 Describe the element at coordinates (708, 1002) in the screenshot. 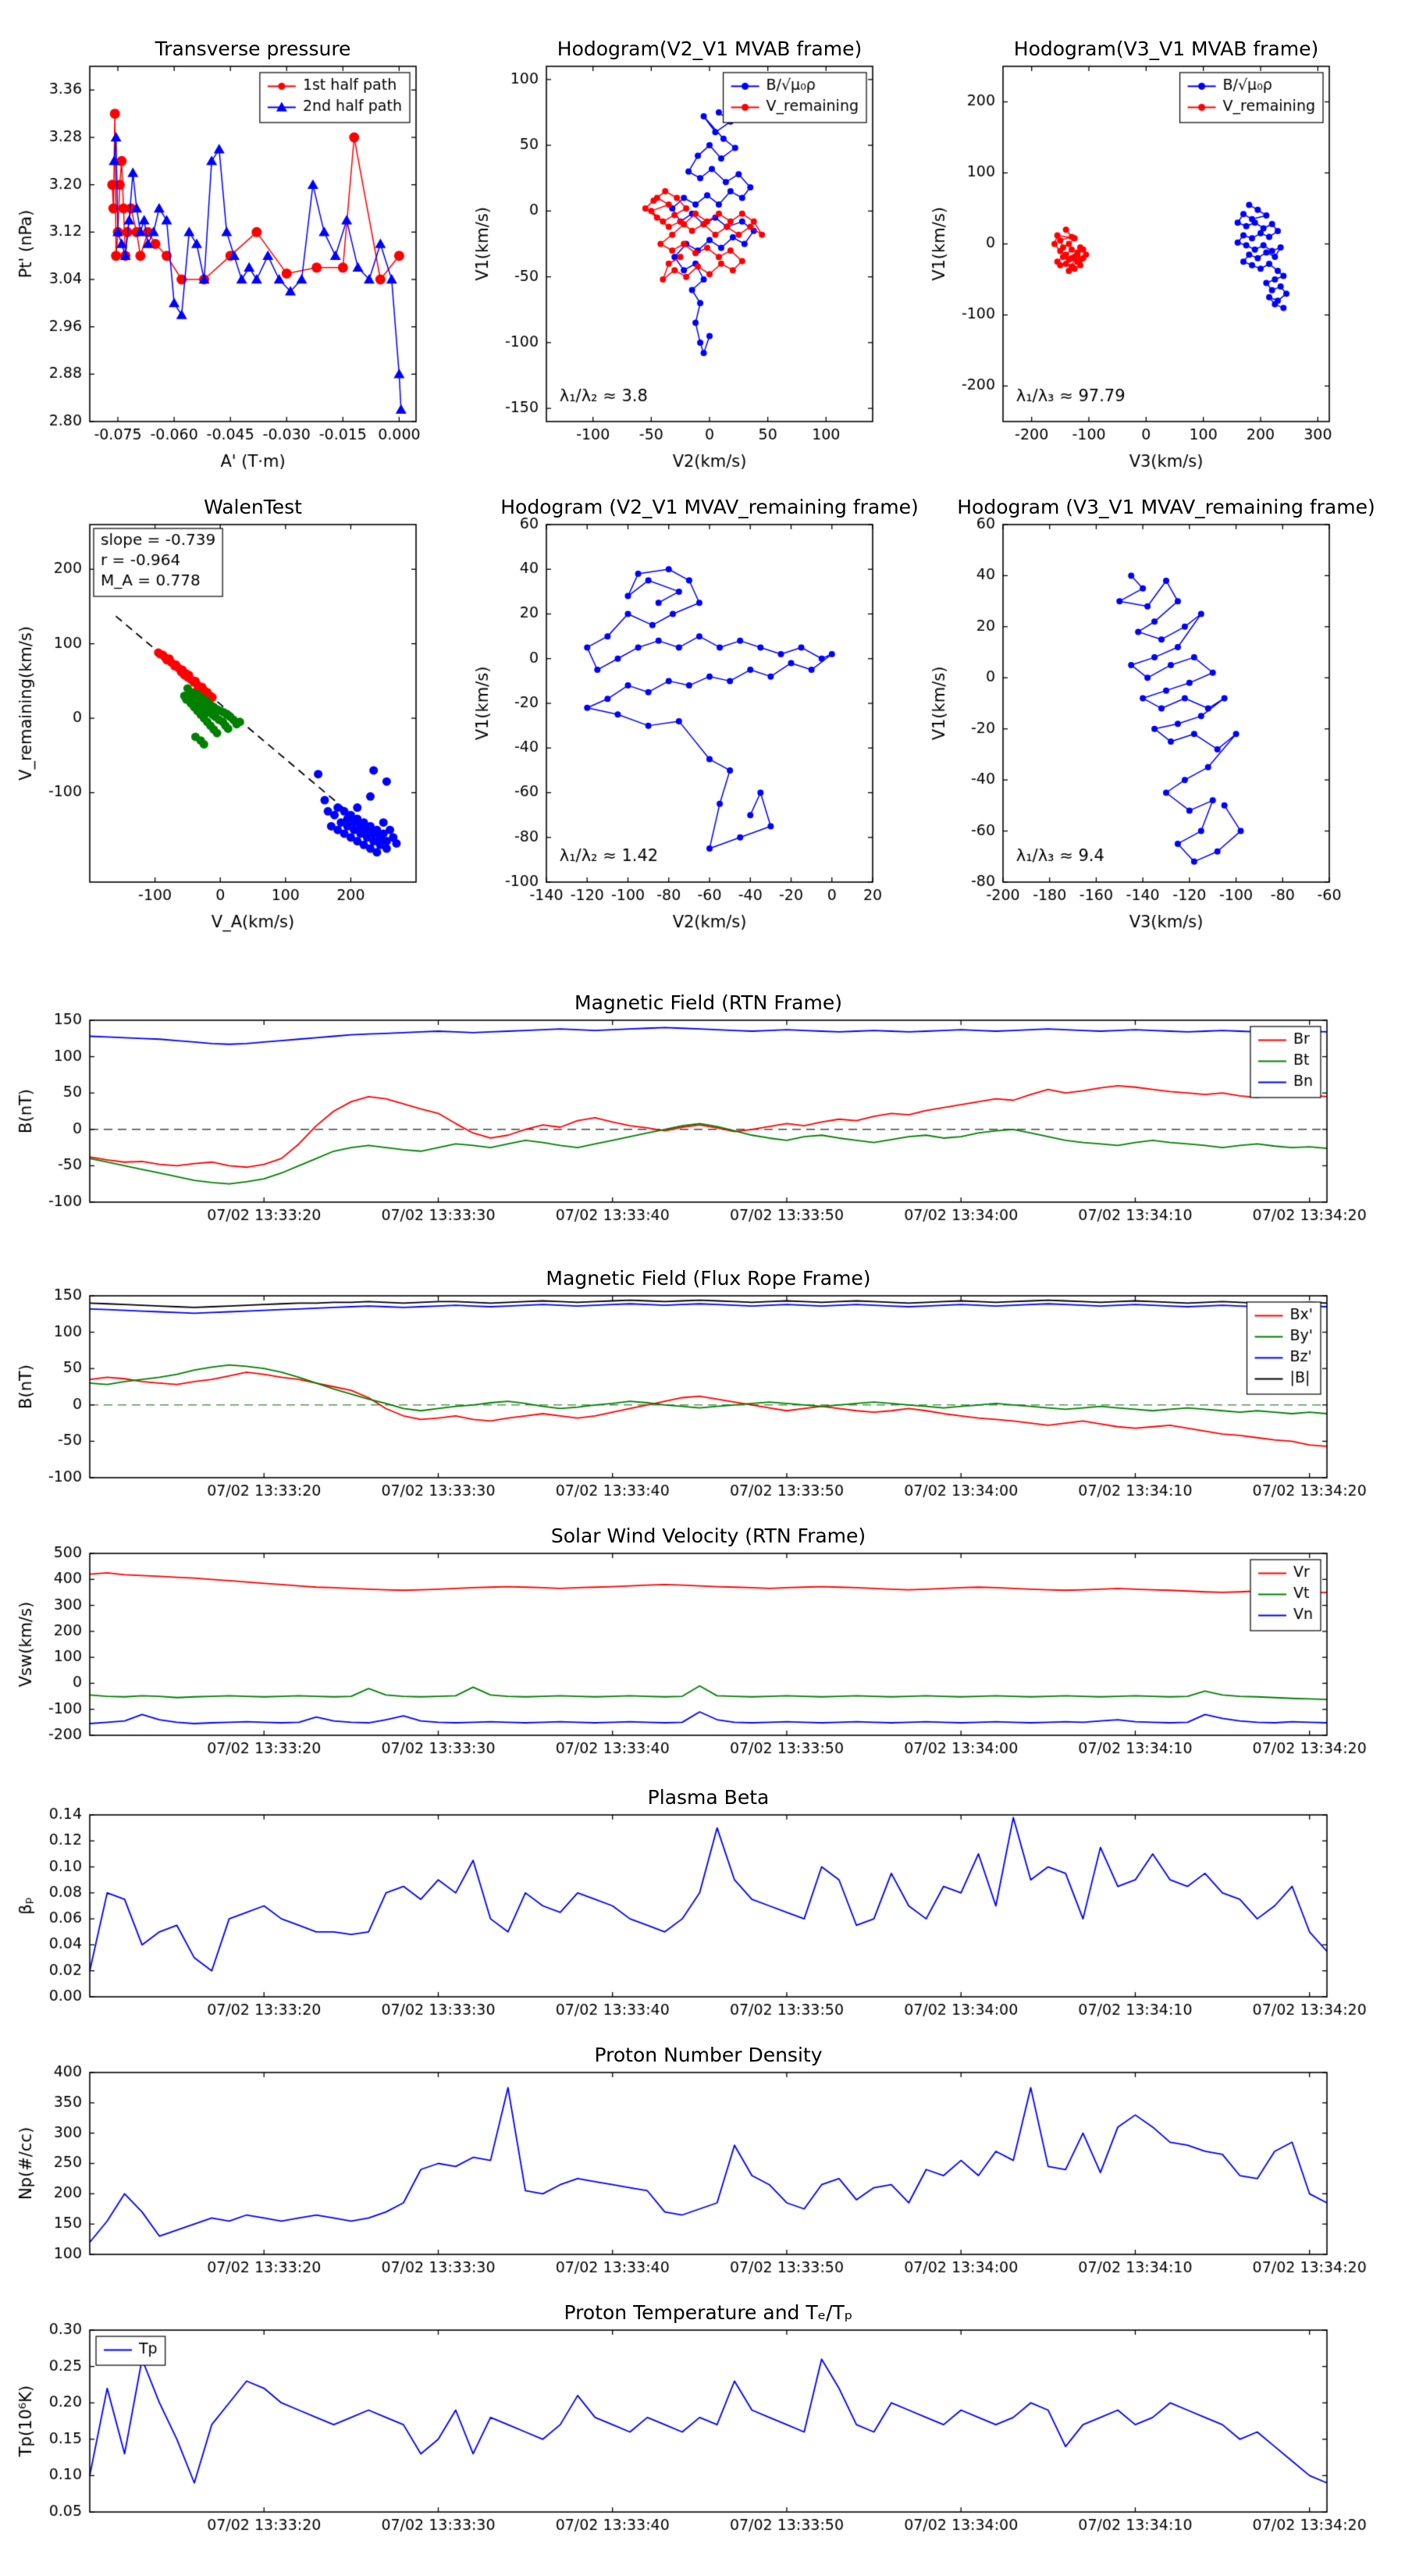

I see `title-magnetic-field-rtn: Magnetic Field (RTN Frame)` at that location.